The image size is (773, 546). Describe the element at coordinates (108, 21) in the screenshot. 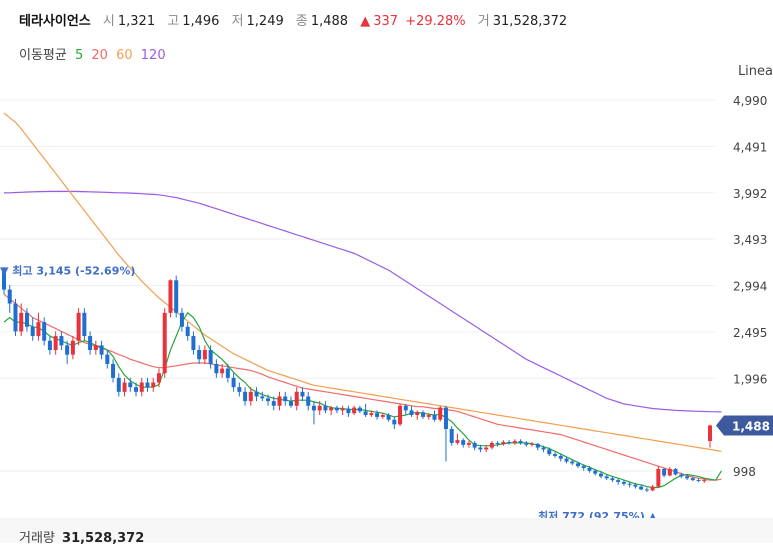

I see `open-label: 시` at that location.